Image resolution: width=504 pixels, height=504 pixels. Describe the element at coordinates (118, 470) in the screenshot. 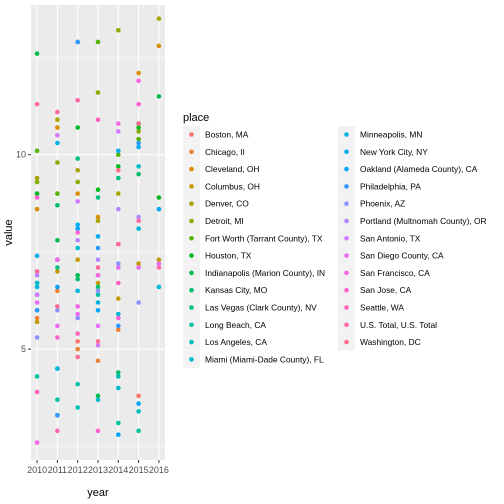

I see `x-tick-label: 2014` at that location.